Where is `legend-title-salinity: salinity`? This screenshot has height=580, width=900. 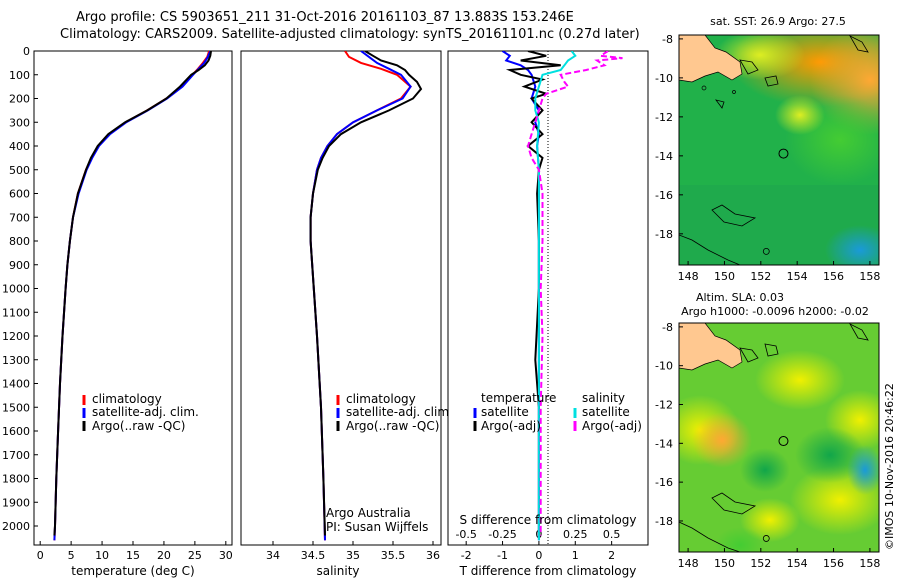 legend-title-salinity: salinity is located at coordinates (603, 398).